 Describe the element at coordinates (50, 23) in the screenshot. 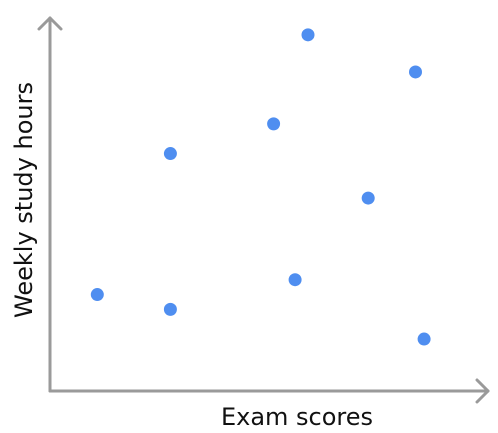

I see `y-axis-arrow` at that location.